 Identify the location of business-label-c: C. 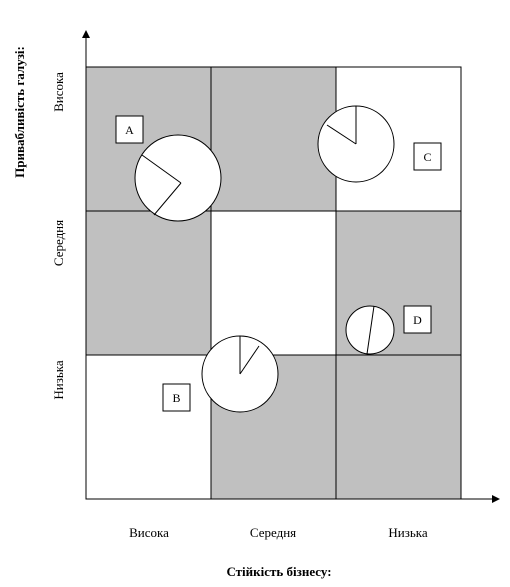
(427, 156).